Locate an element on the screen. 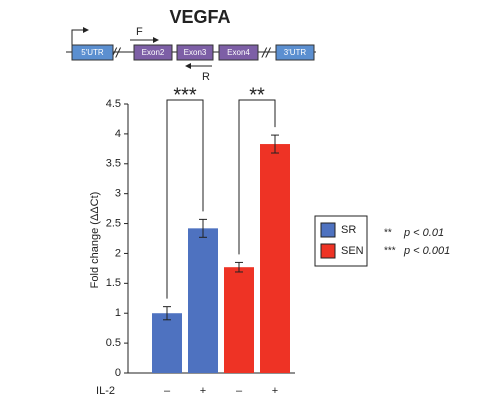  y-tick-label: 2.5 is located at coordinates (113, 223).